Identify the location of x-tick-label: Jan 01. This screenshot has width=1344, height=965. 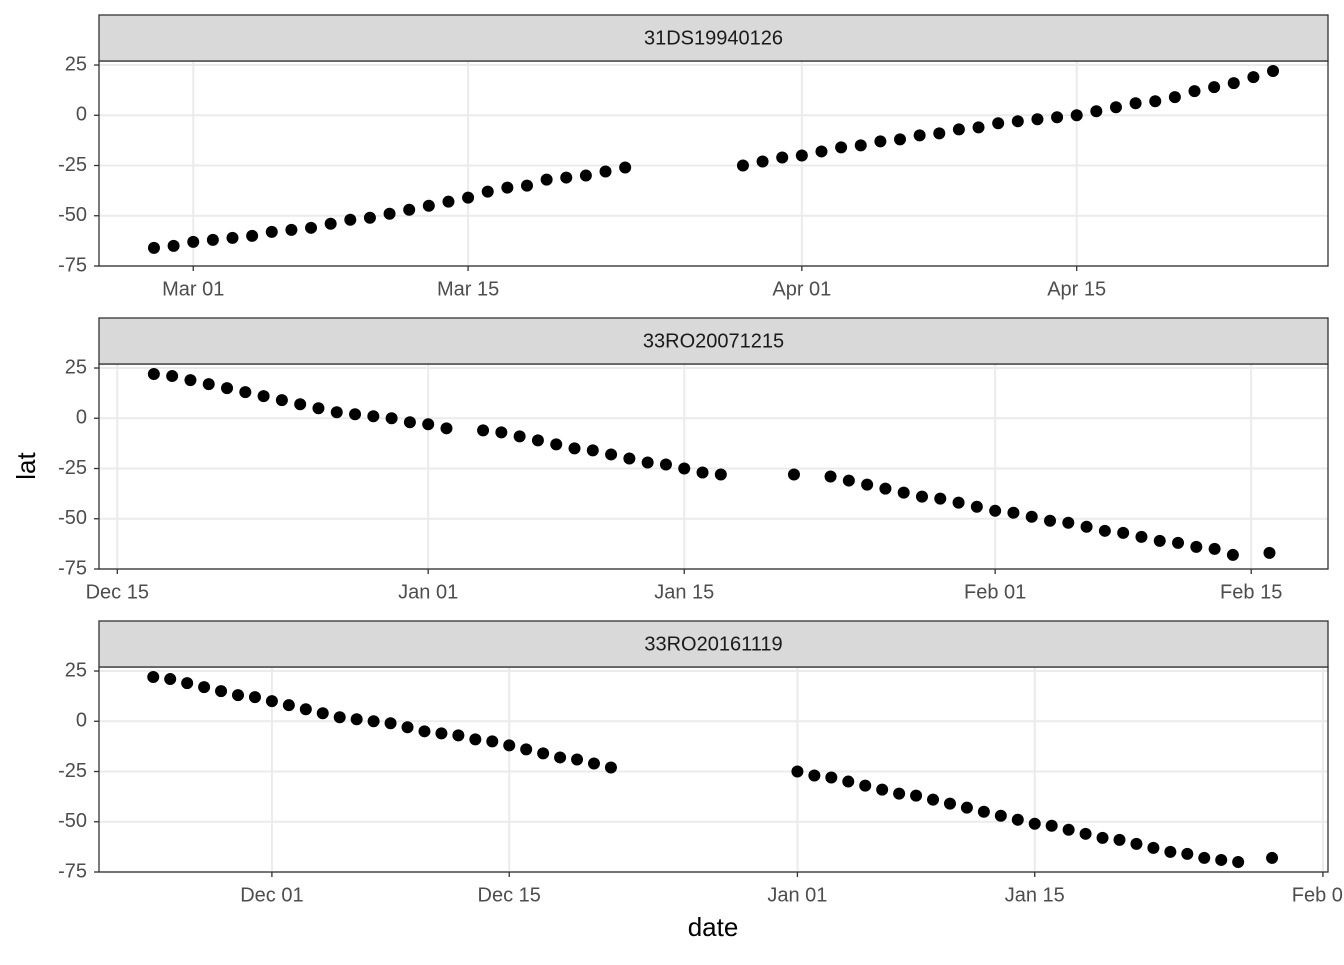
(797, 895).